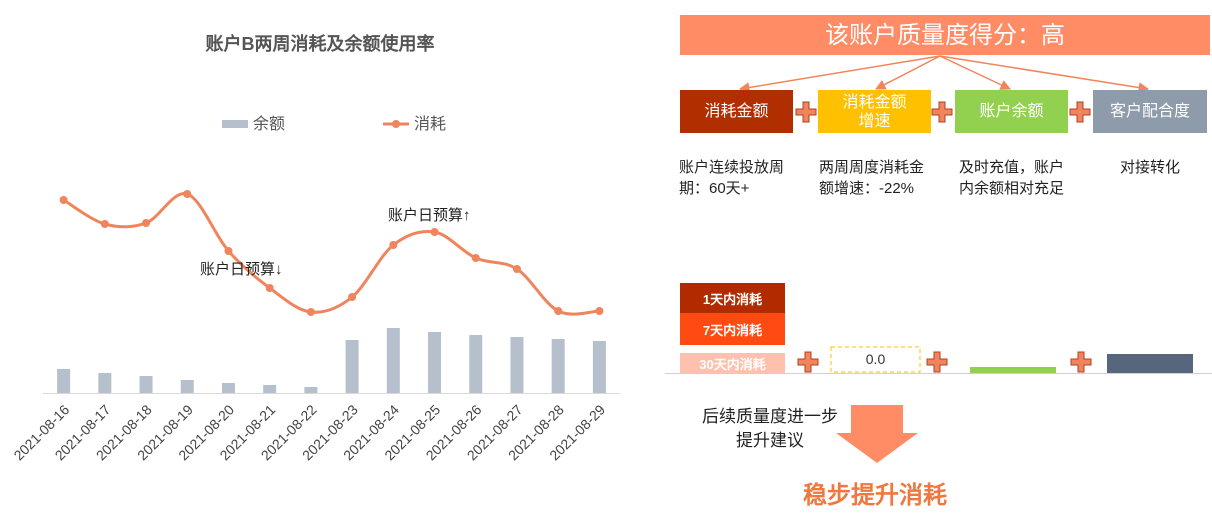 This screenshot has height=518, width=1212. Describe the element at coordinates (1149, 167) in the screenshot. I see `factor-note: 对接转化` at that location.